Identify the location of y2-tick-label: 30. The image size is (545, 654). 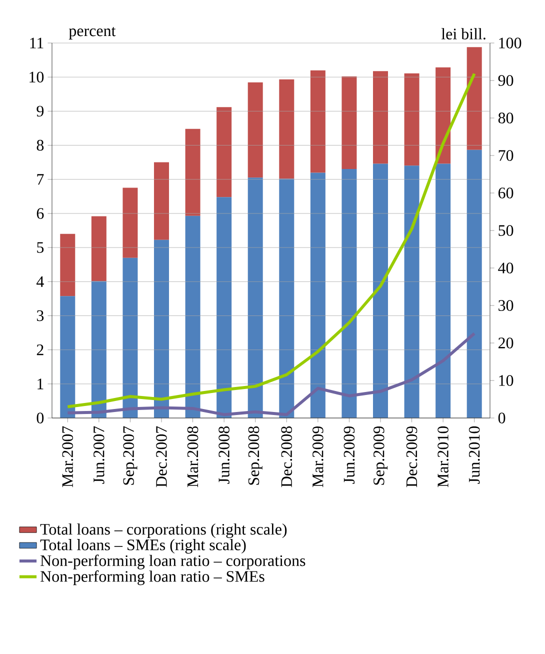
(506, 305).